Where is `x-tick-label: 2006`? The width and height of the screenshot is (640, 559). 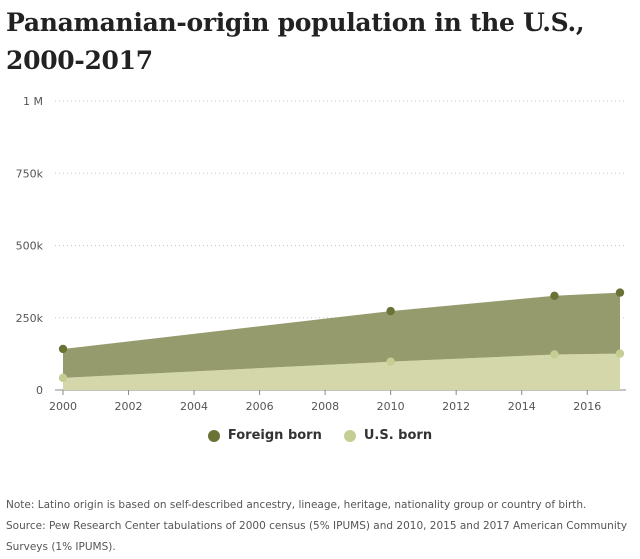
x-tick-label: 2006 is located at coordinates (260, 406).